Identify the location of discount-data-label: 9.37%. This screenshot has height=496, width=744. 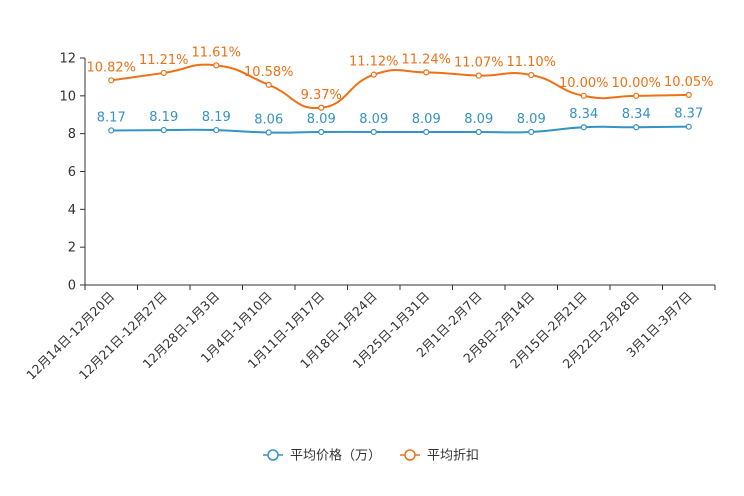
(321, 95).